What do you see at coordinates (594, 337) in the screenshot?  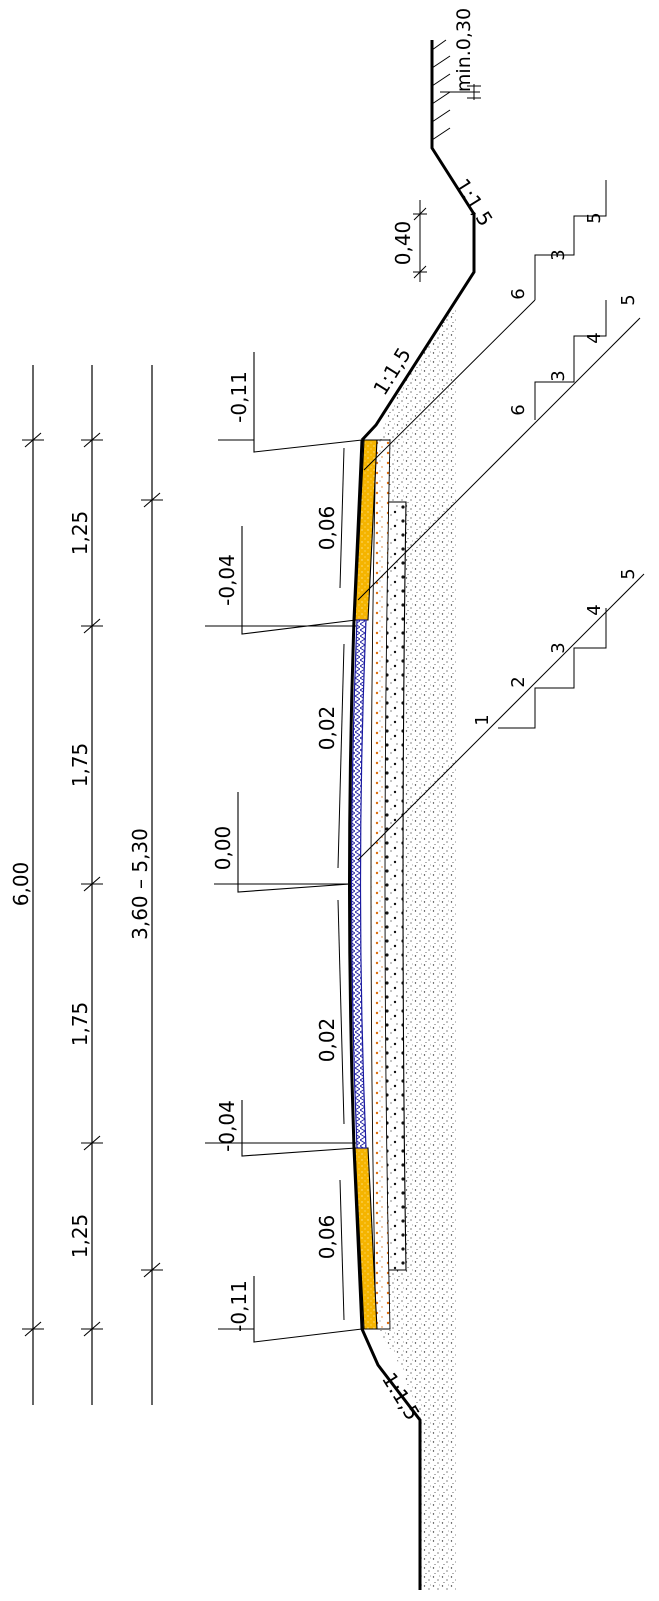 I see `callout-mid-3: 4` at bounding box center [594, 337].